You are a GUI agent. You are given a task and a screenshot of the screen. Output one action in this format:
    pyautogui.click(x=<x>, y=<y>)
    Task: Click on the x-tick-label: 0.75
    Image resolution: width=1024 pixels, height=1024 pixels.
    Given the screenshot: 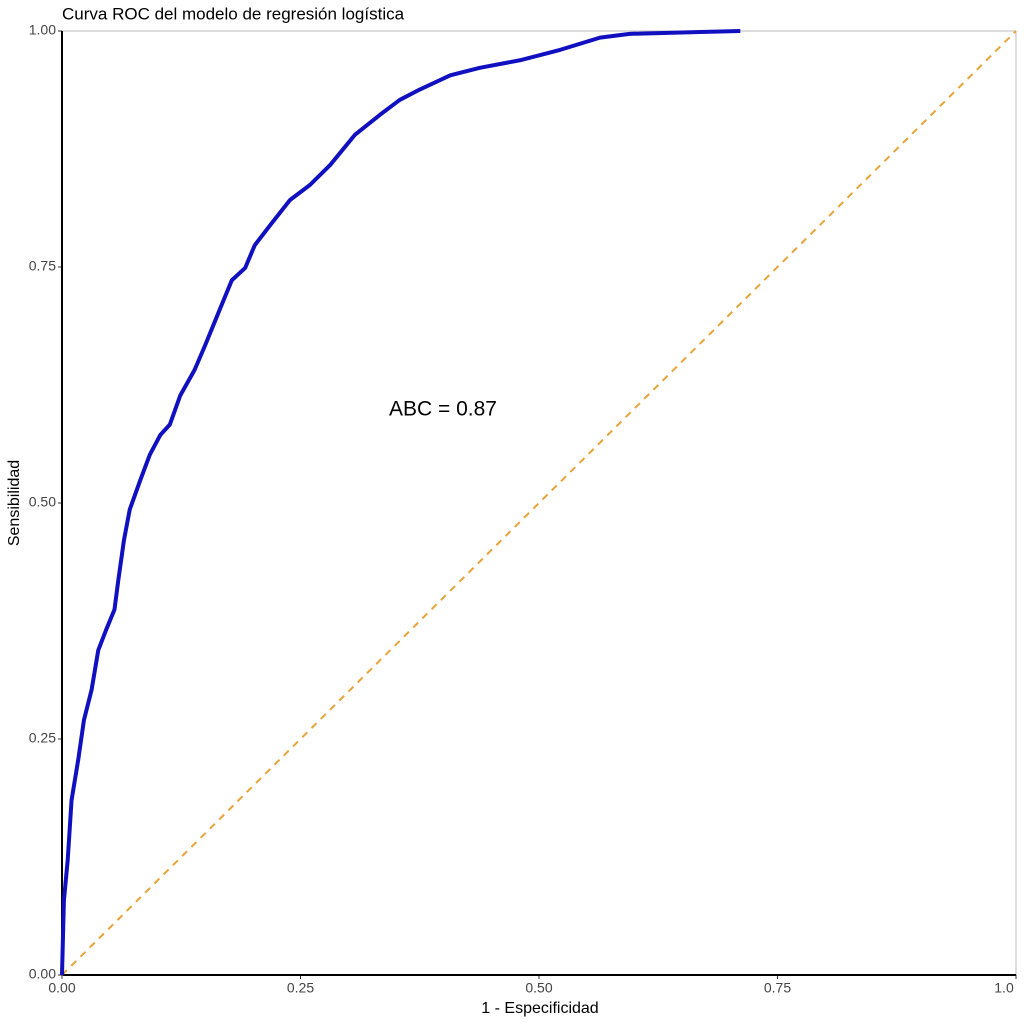 What is the action you would take?
    pyautogui.click(x=777, y=988)
    